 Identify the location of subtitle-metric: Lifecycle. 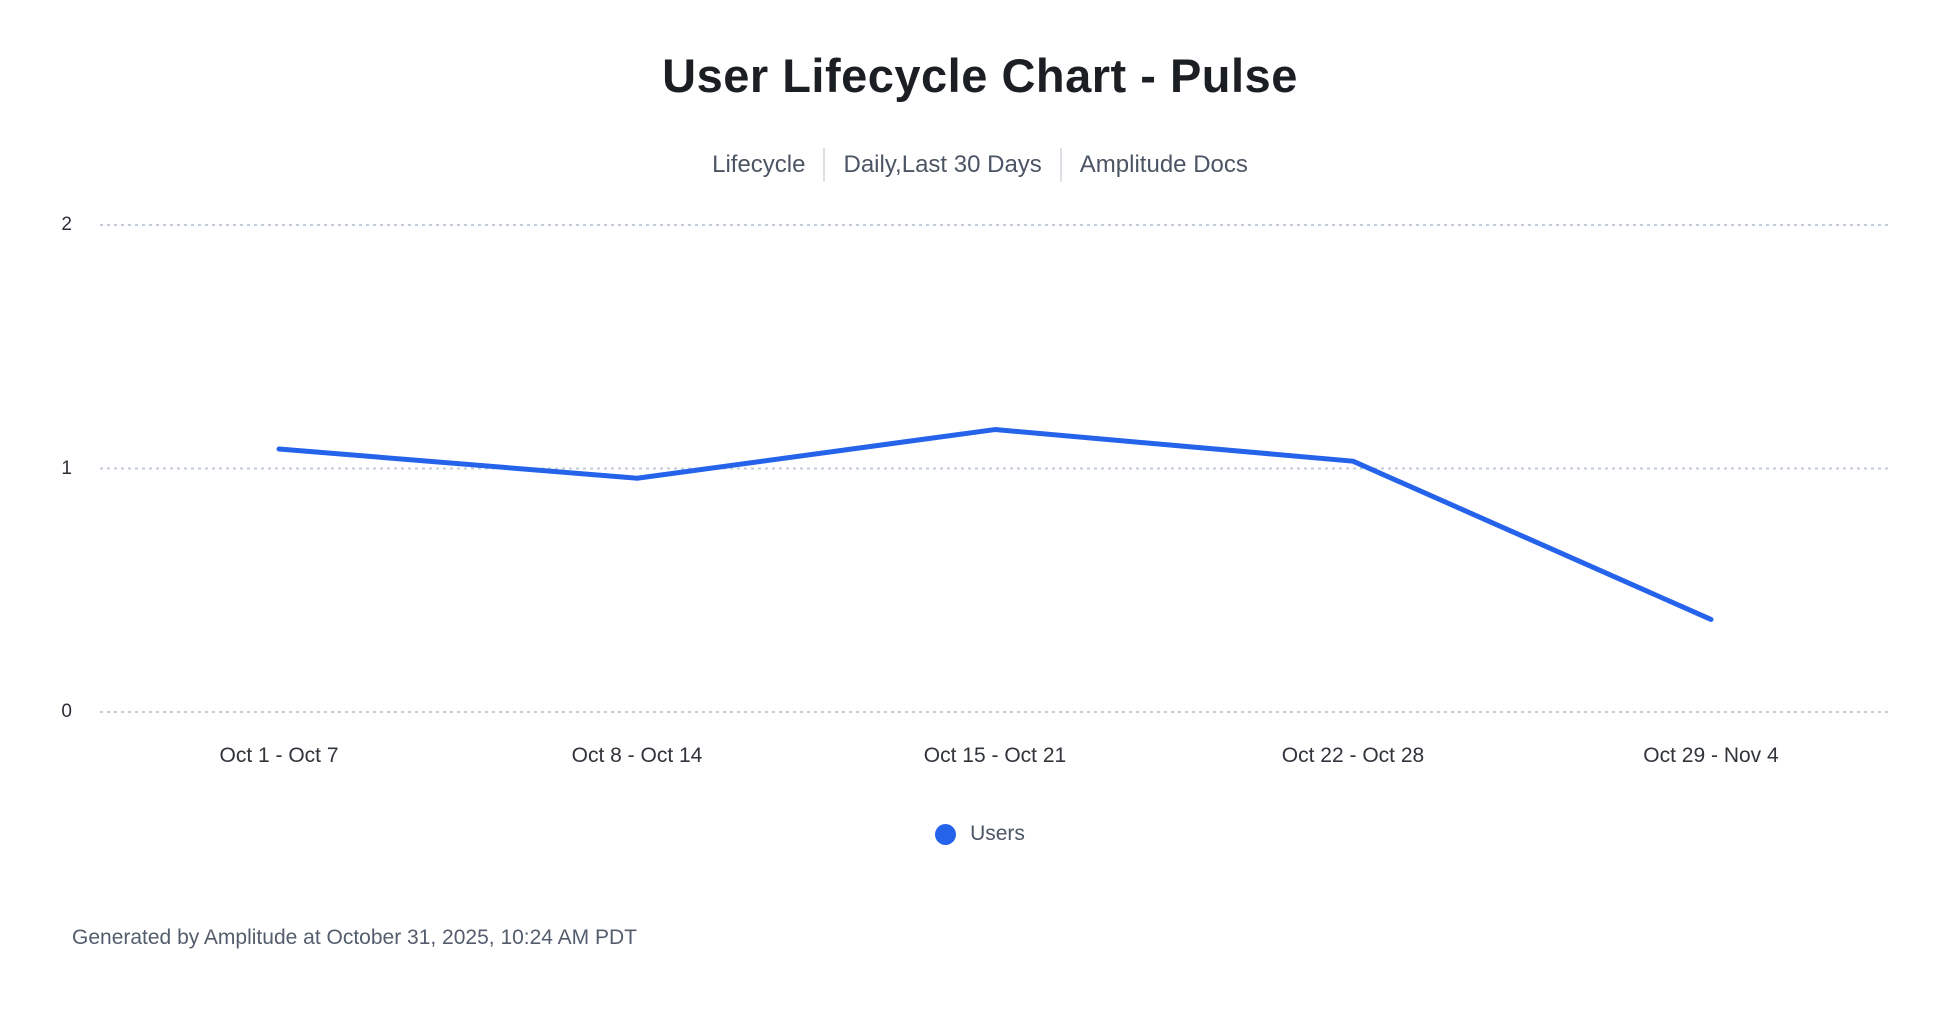
(759, 164).